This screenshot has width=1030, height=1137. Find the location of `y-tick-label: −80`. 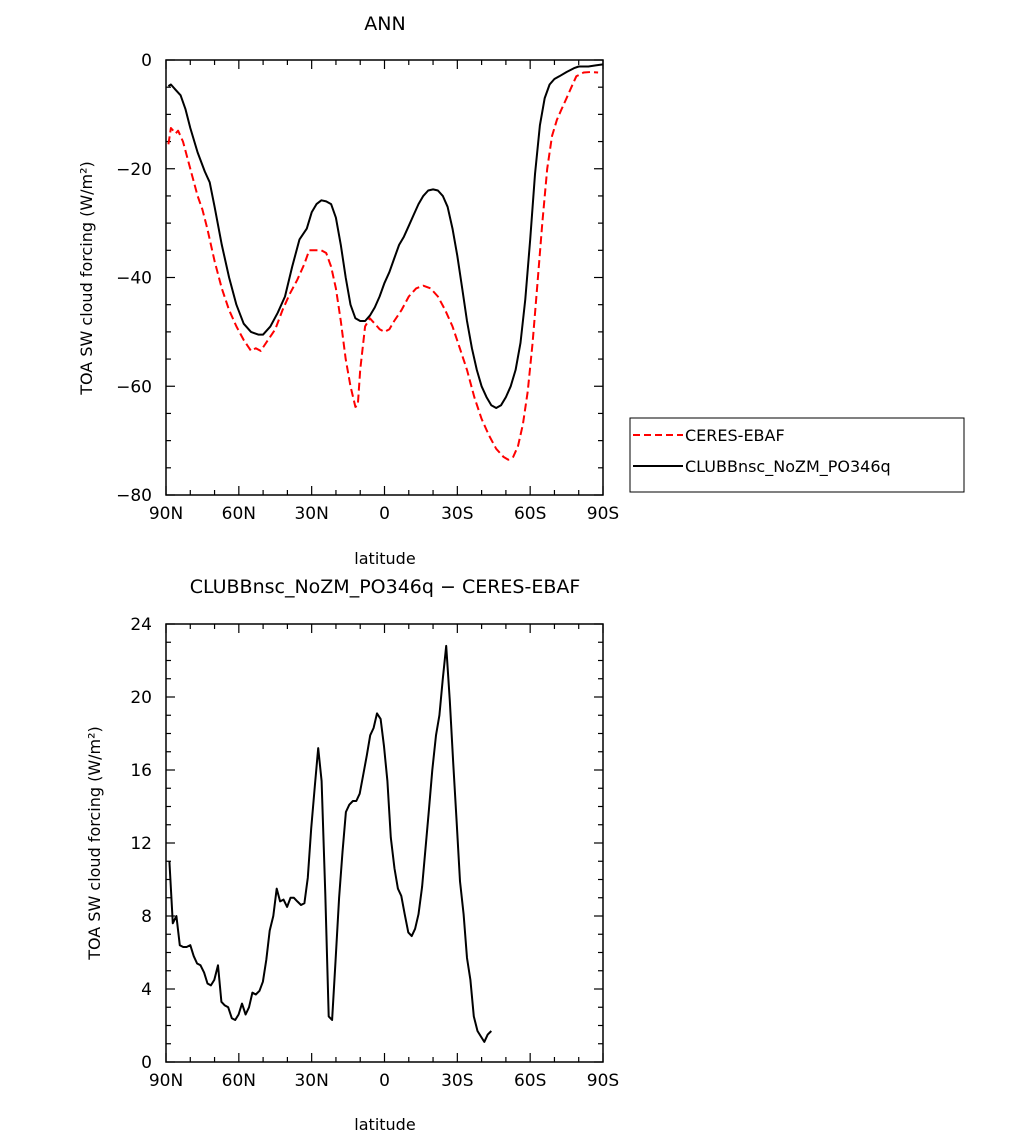

y-tick-label: −80 is located at coordinates (134, 496).